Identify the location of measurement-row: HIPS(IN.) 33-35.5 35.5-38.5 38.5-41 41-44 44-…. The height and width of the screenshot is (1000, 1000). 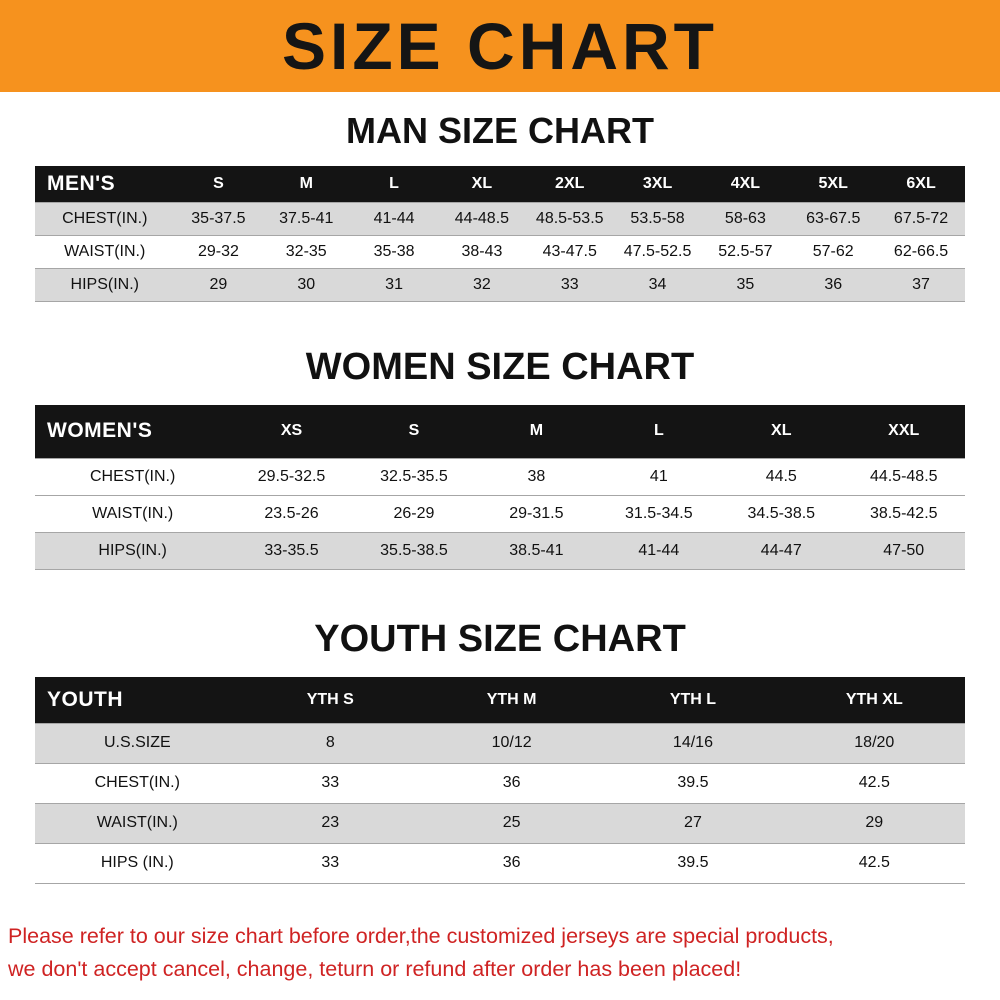
(500, 551).